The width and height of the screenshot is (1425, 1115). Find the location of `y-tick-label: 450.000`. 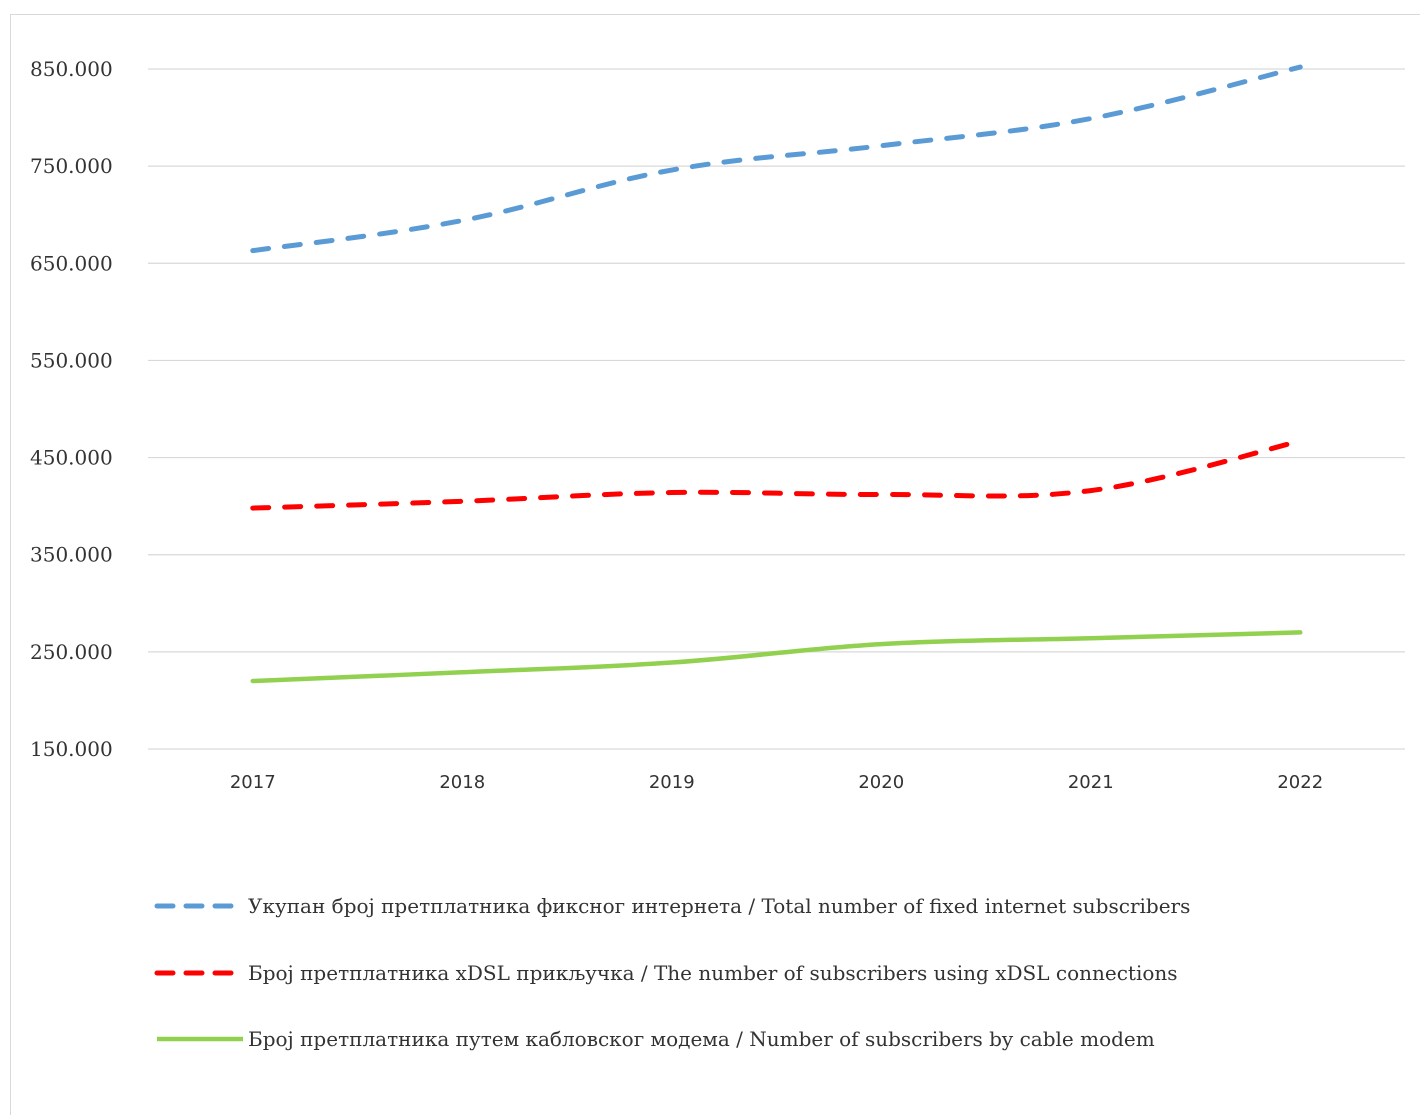

y-tick-label: 450.000 is located at coordinates (71, 458).